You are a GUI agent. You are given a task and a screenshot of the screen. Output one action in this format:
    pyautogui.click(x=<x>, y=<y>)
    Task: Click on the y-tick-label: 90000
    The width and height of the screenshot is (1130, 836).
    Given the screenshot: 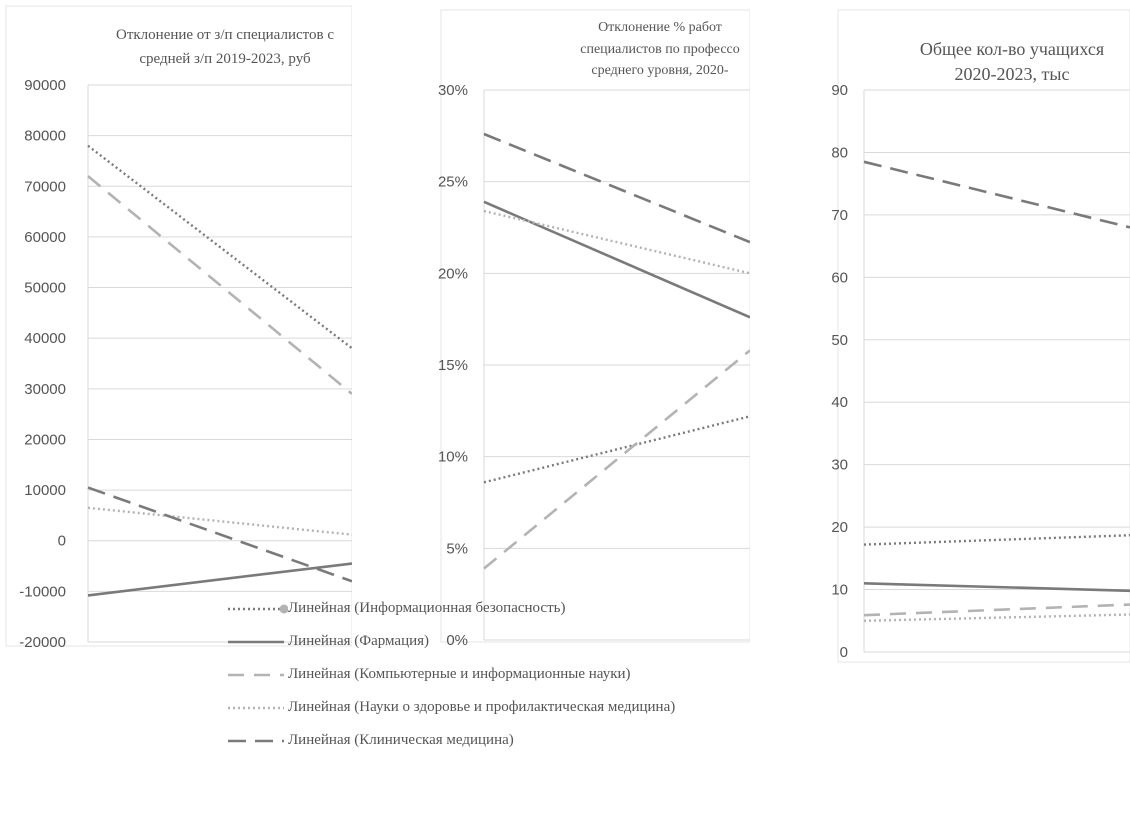 What is the action you would take?
    pyautogui.click(x=45, y=85)
    